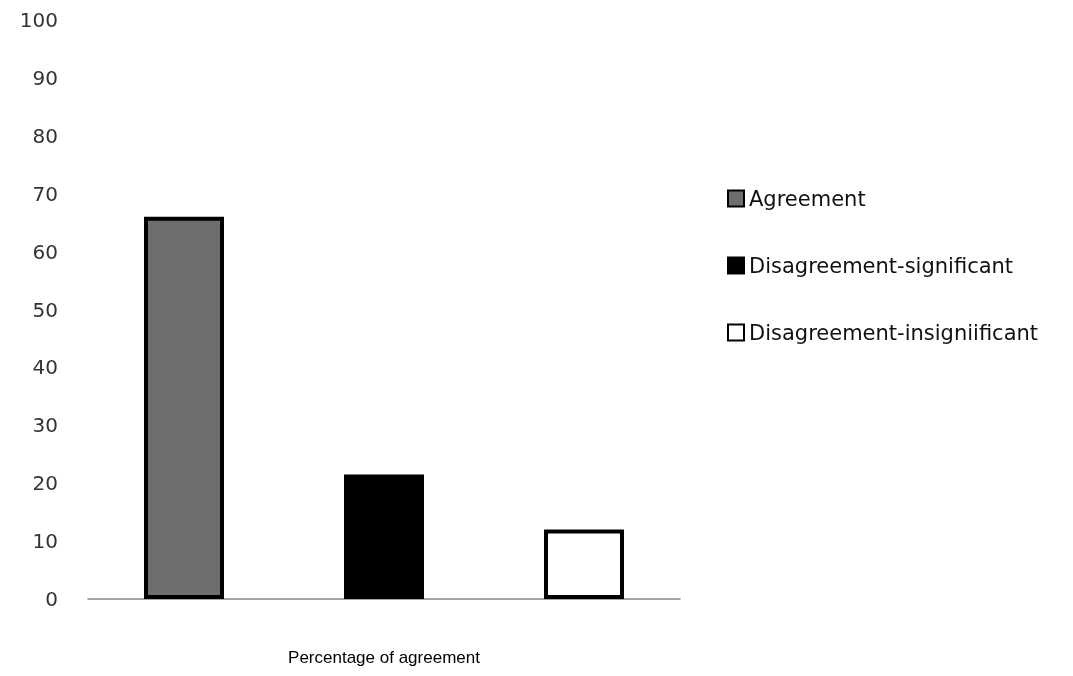 This screenshot has height=676, width=1073. What do you see at coordinates (894, 332) in the screenshot?
I see `legend-label: Disagreement-insigniificant` at bounding box center [894, 332].